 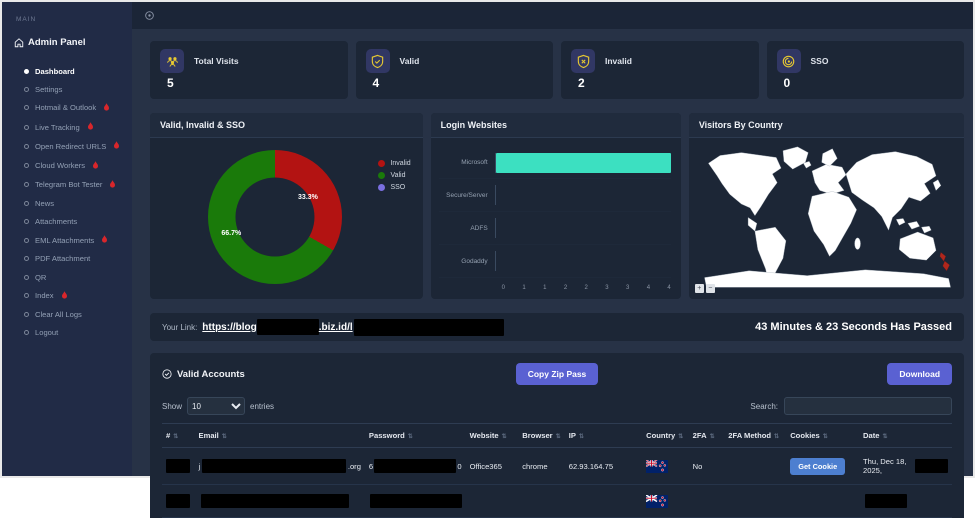 What do you see at coordinates (541, 466) in the screenshot?
I see `cell-browser: chrome` at bounding box center [541, 466].